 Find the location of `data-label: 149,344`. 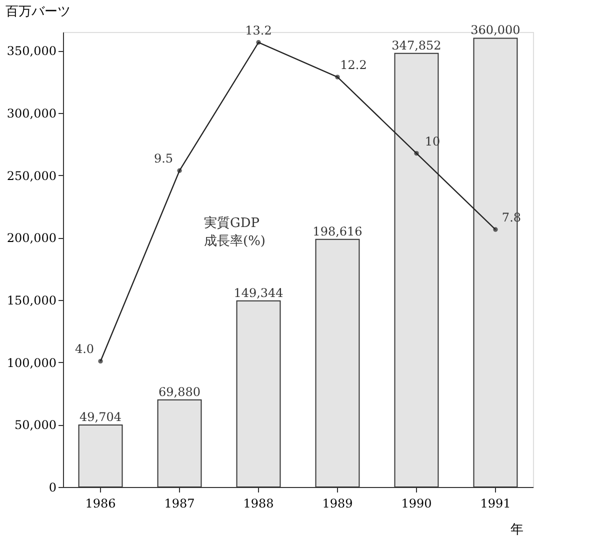

data-label: 149,344 is located at coordinates (259, 293).